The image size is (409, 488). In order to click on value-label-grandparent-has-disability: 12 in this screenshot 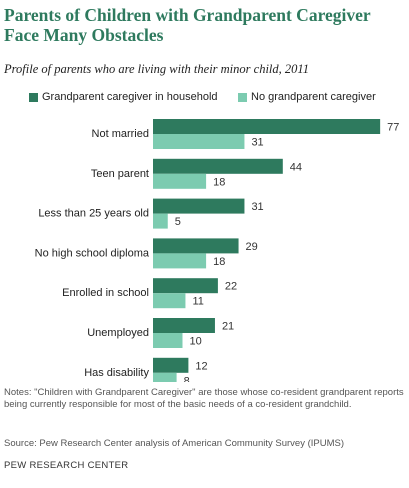, I will do `click(201, 366)`.